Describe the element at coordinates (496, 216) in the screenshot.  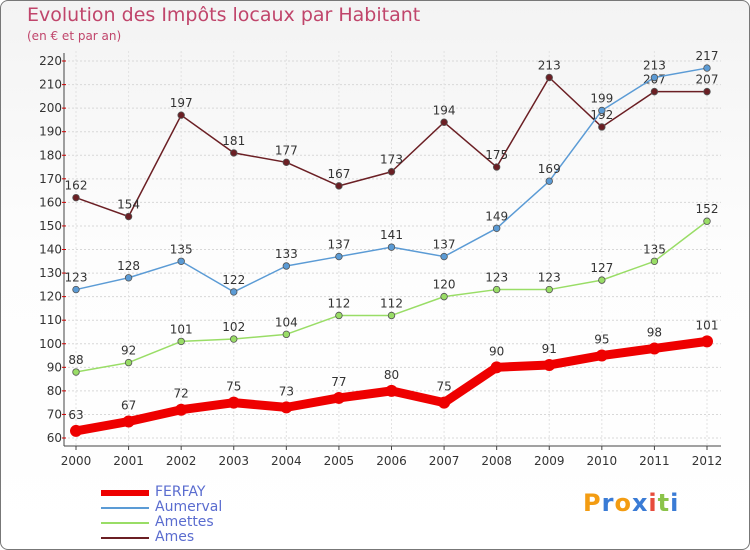
I see `data-label: 149` at that location.